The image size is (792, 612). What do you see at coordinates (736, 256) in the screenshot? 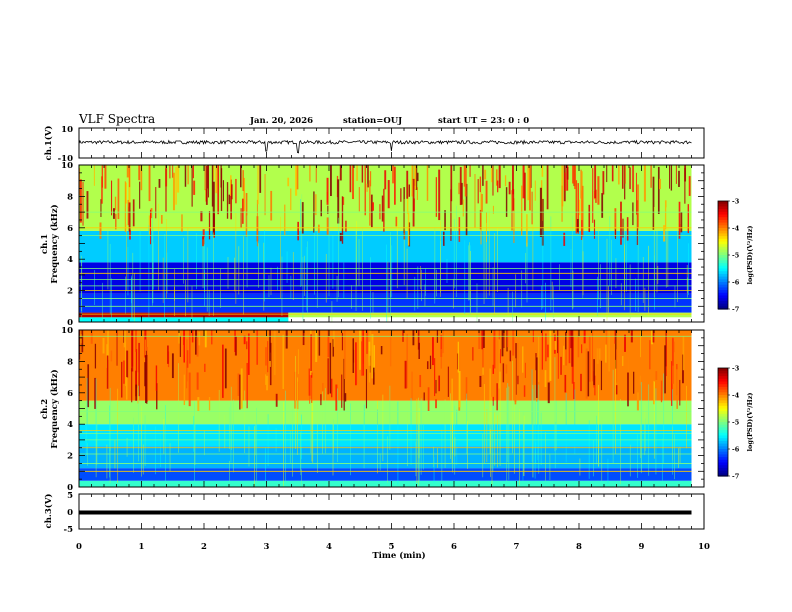
I see `ch1-colorbar-tick-label: -5` at bounding box center [736, 256].